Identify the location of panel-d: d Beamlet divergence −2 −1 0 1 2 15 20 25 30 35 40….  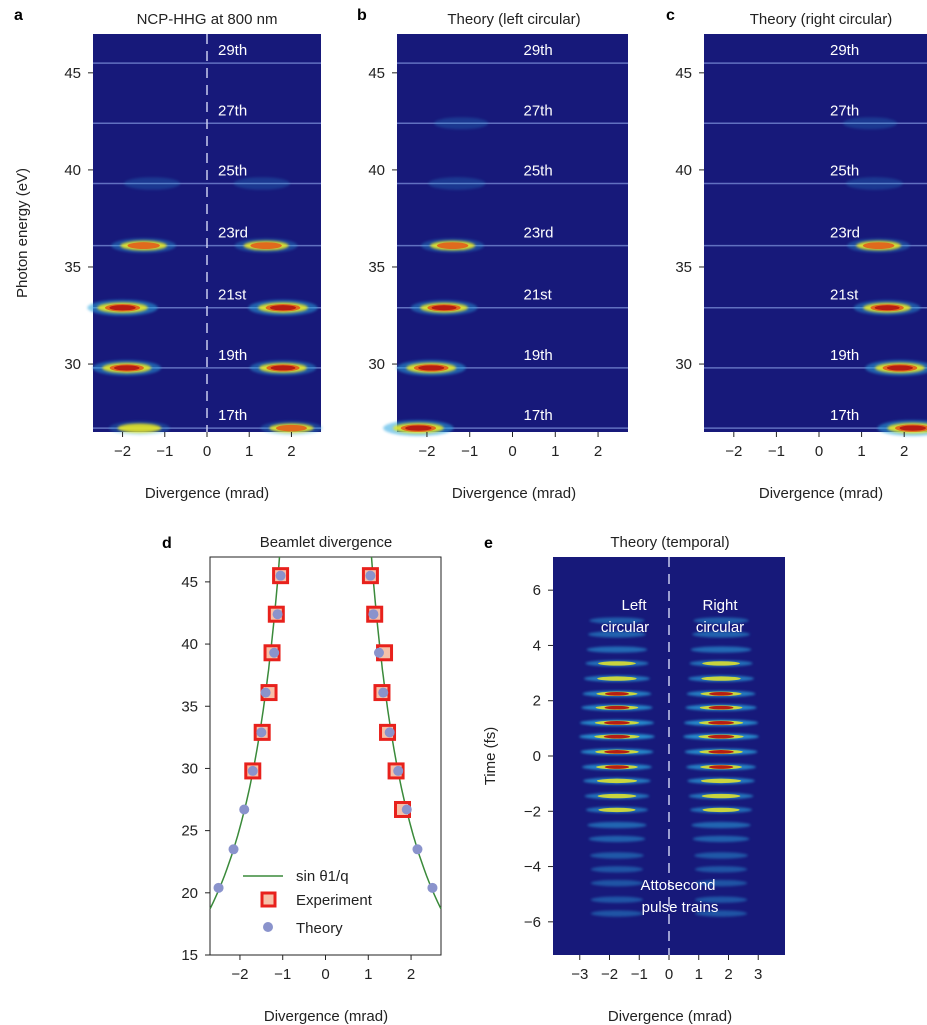
(302, 779).